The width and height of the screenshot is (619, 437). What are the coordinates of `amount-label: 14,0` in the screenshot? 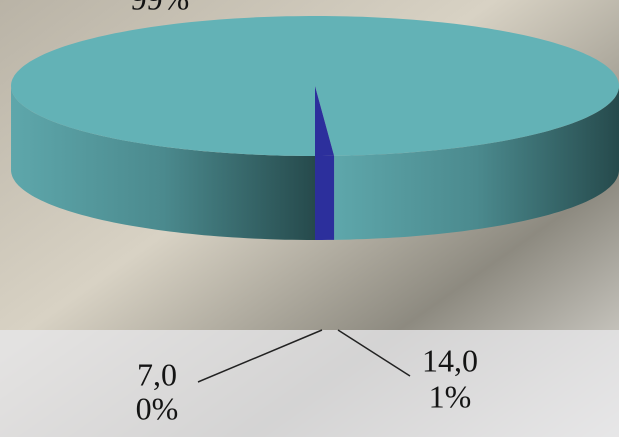 It's located at (450, 360).